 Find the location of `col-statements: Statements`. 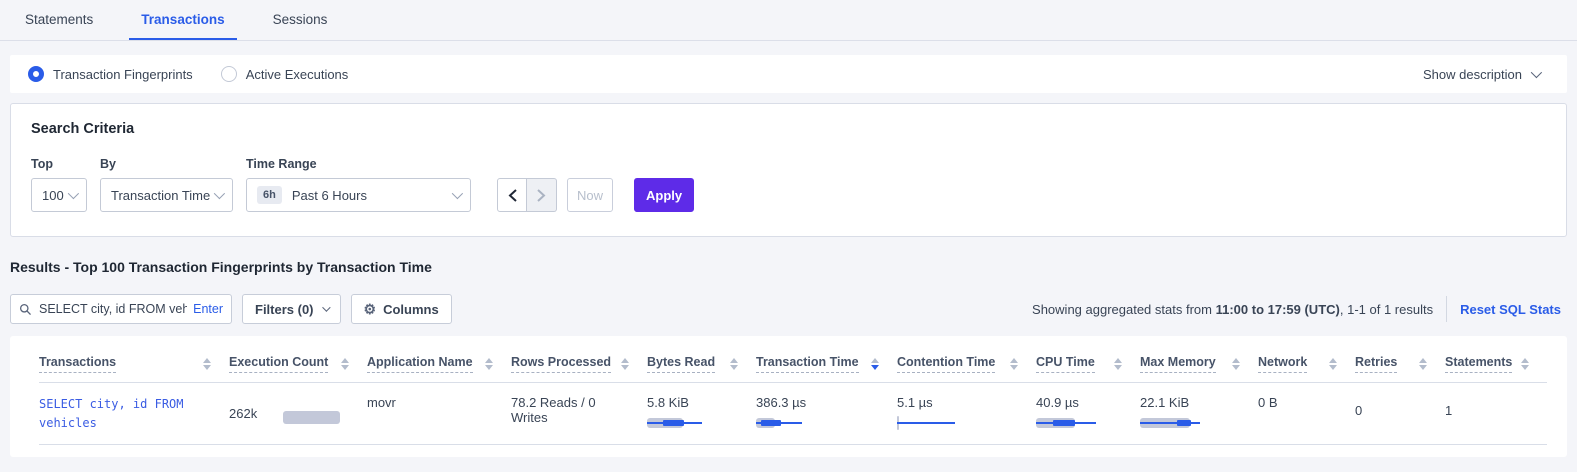

col-statements: Statements is located at coordinates (1479, 364).